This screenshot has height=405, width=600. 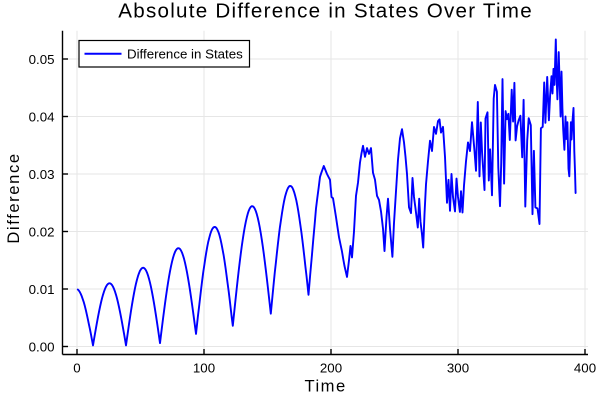 What do you see at coordinates (42, 174) in the screenshot?
I see `svg-text: 0.03` at bounding box center [42, 174].